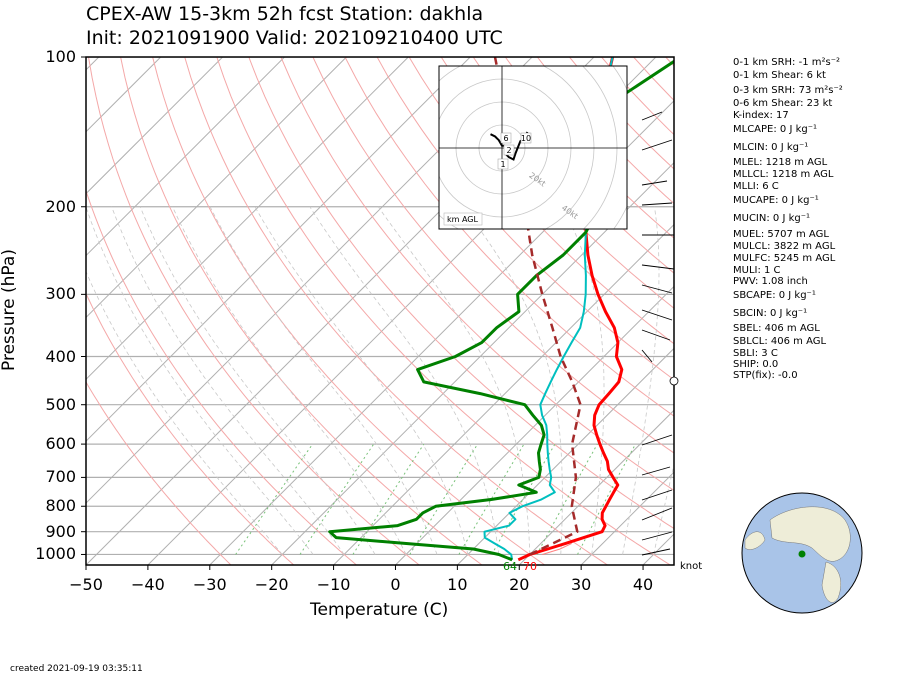 This screenshot has height=675, width=906. Describe the element at coordinates (756, 186) in the screenshot. I see `index-line: MLLI: 6 C` at that location.